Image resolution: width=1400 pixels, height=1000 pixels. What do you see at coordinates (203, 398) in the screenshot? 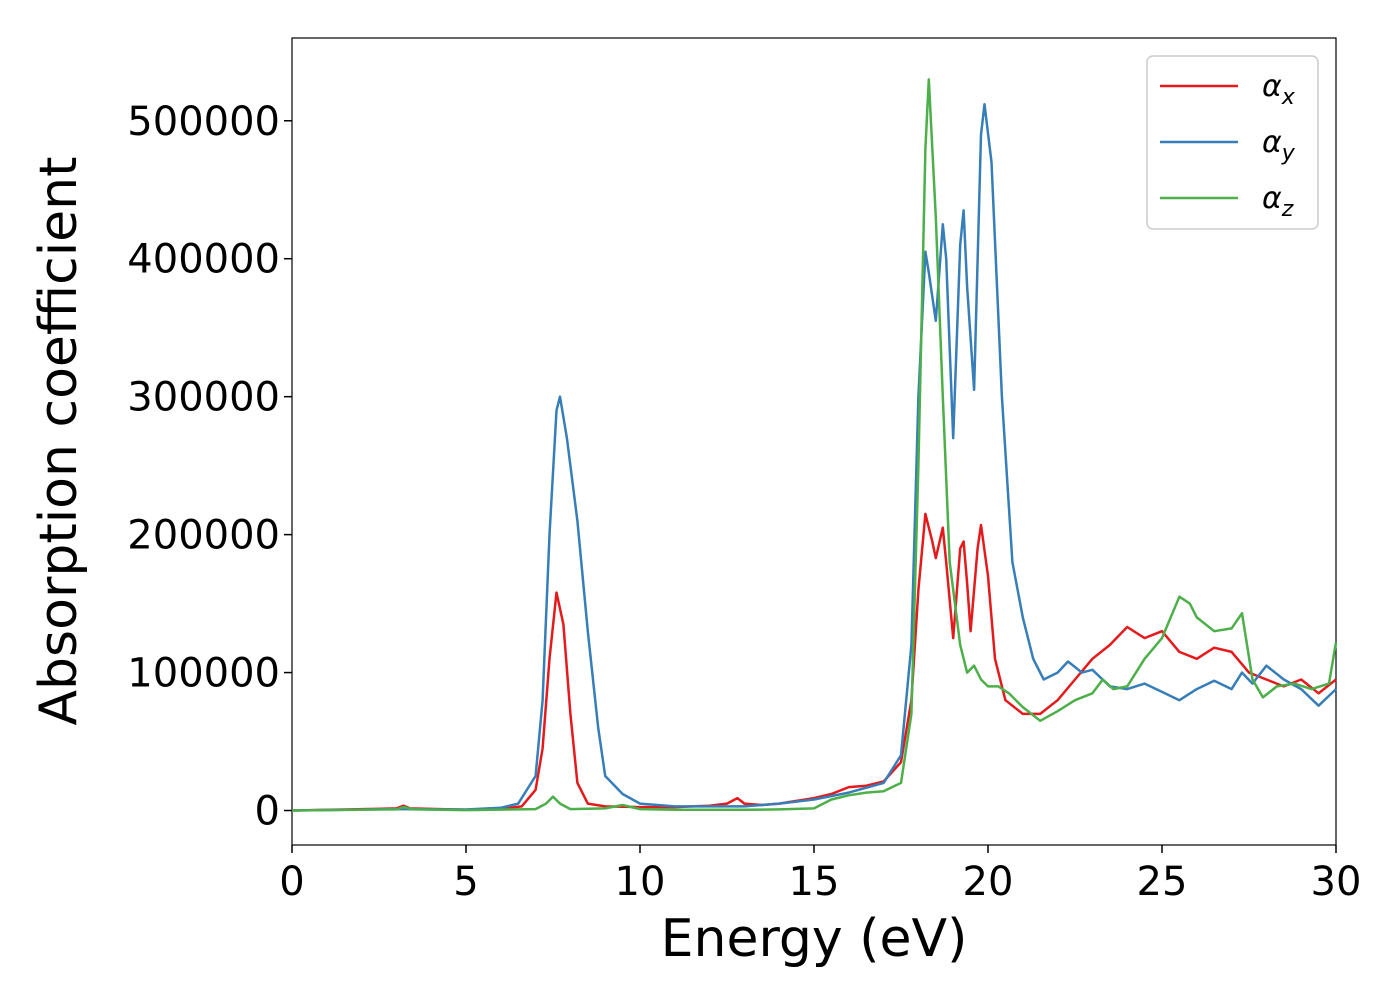
I see `y-tick-label: 300000` at bounding box center [203, 398].